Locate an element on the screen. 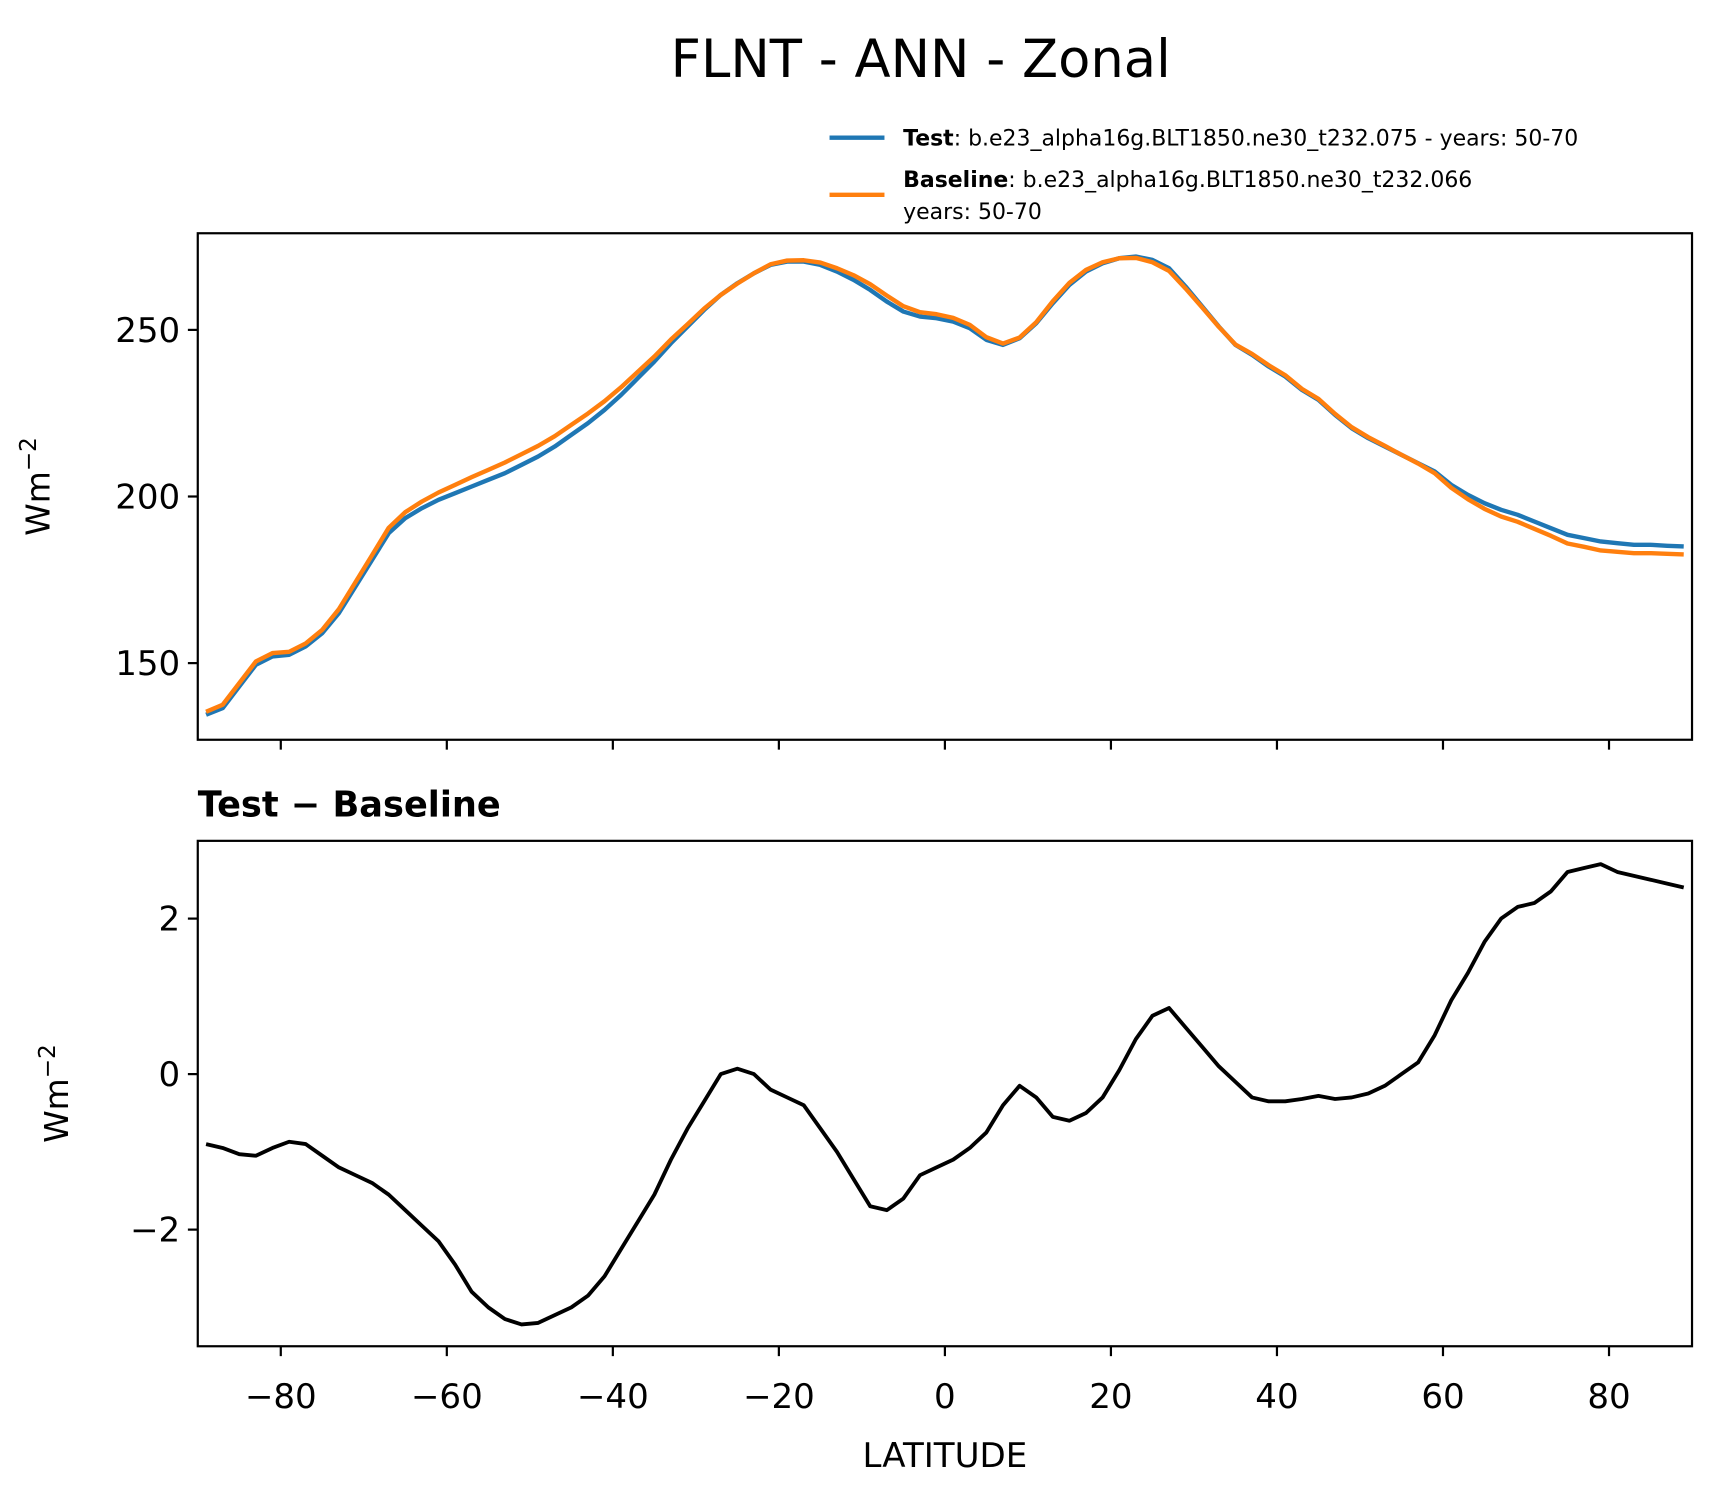  x-tick-label: 80 is located at coordinates (1608, 1397).